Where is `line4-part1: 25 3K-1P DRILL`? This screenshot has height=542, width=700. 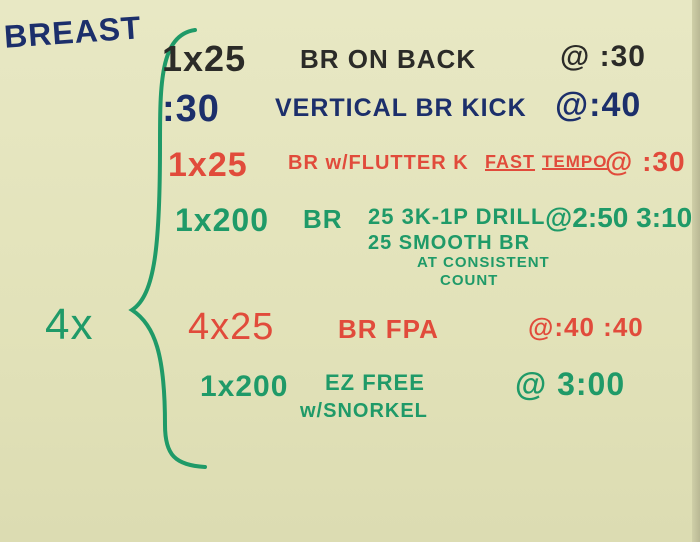
line4-part1: 25 3K-1P DRILL is located at coordinates (457, 216).